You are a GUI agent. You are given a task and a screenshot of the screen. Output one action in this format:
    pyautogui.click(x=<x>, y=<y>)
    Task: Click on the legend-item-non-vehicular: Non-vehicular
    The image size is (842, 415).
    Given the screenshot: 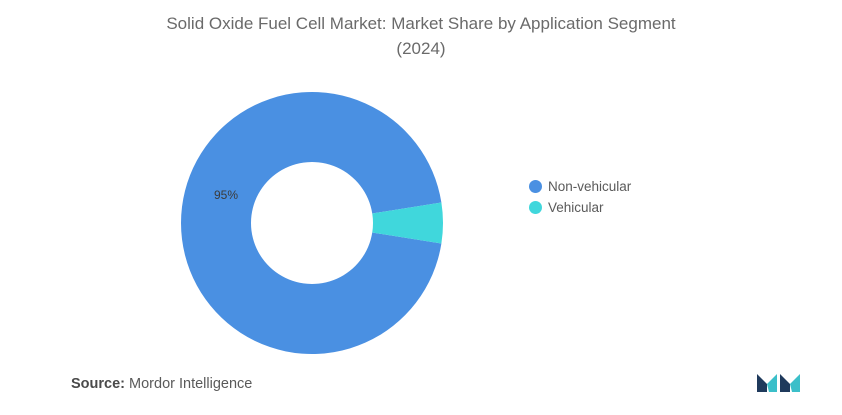 What is the action you would take?
    pyautogui.click(x=580, y=186)
    